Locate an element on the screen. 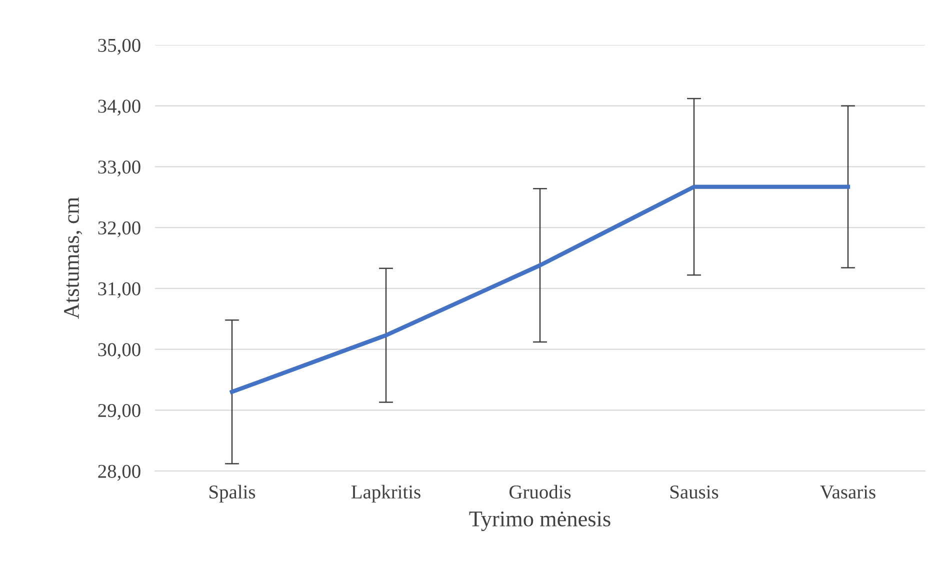  y-axis-title: Atstumas, cm is located at coordinates (73, 258).